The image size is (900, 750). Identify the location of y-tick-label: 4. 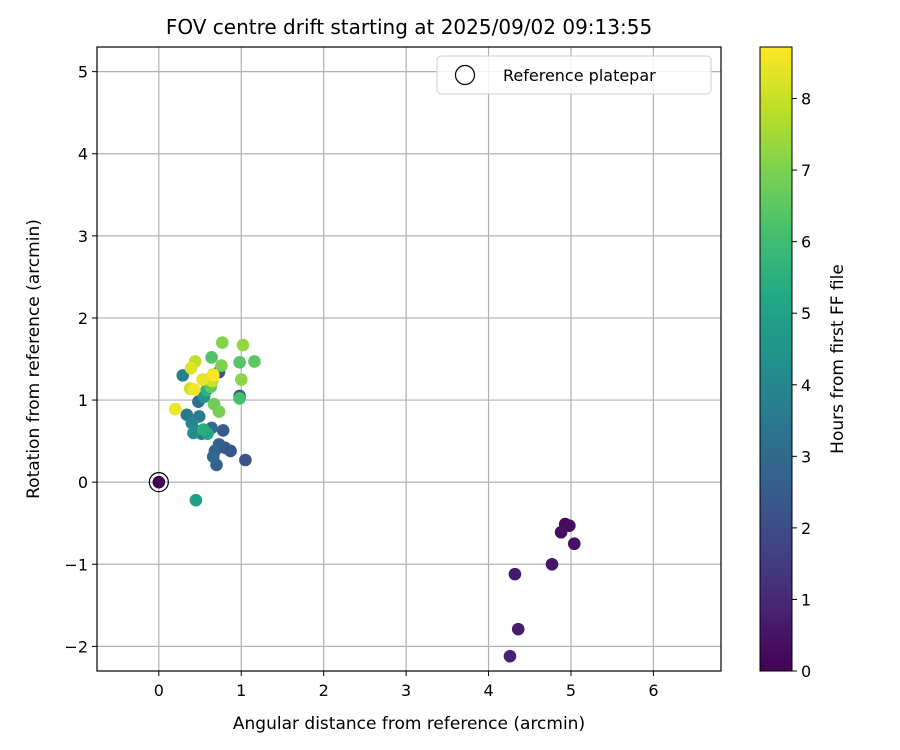
(83, 154).